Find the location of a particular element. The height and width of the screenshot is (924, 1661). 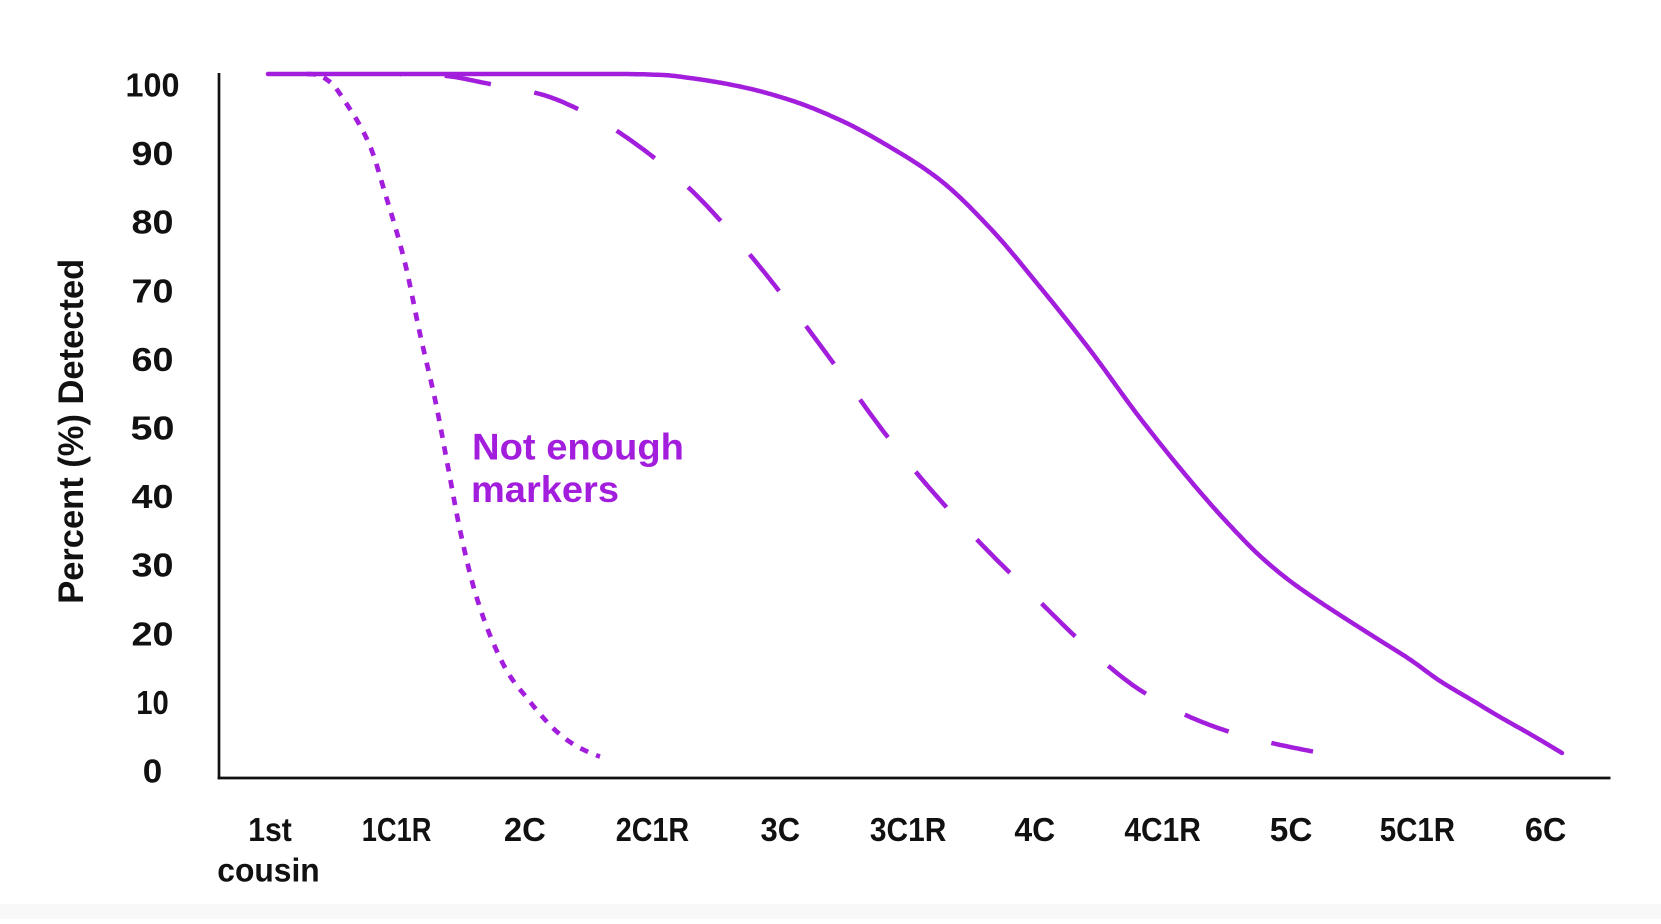

svg-text: 1st is located at coordinates (270, 829).